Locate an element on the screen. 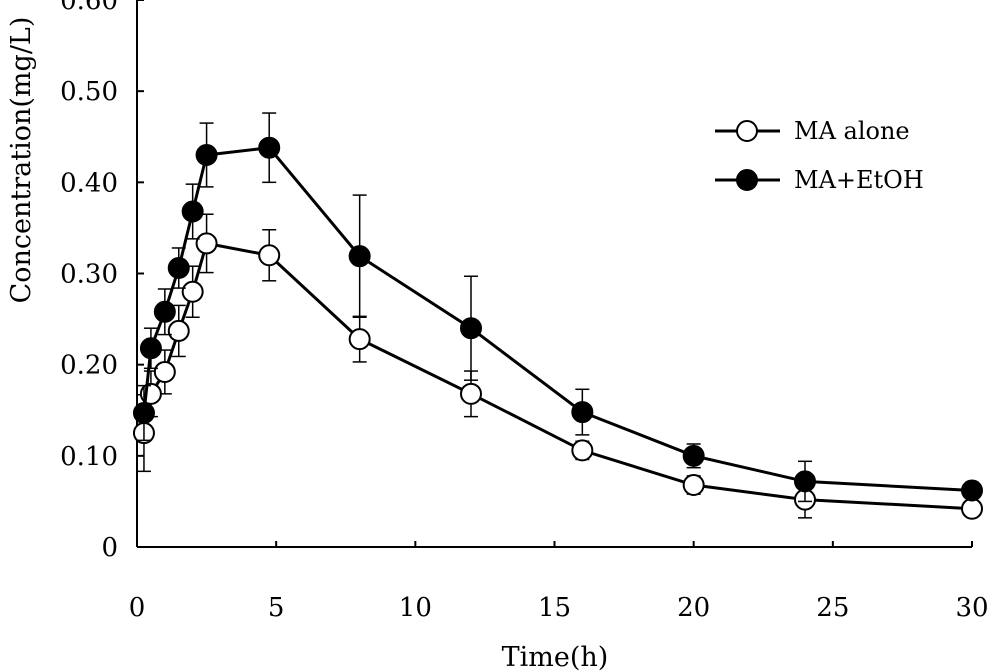 This screenshot has width=1000, height=671. y-axis-ticks: 0 0.10 0.20 0.30 0.40 0.50 0.60 is located at coordinates (102, 281).